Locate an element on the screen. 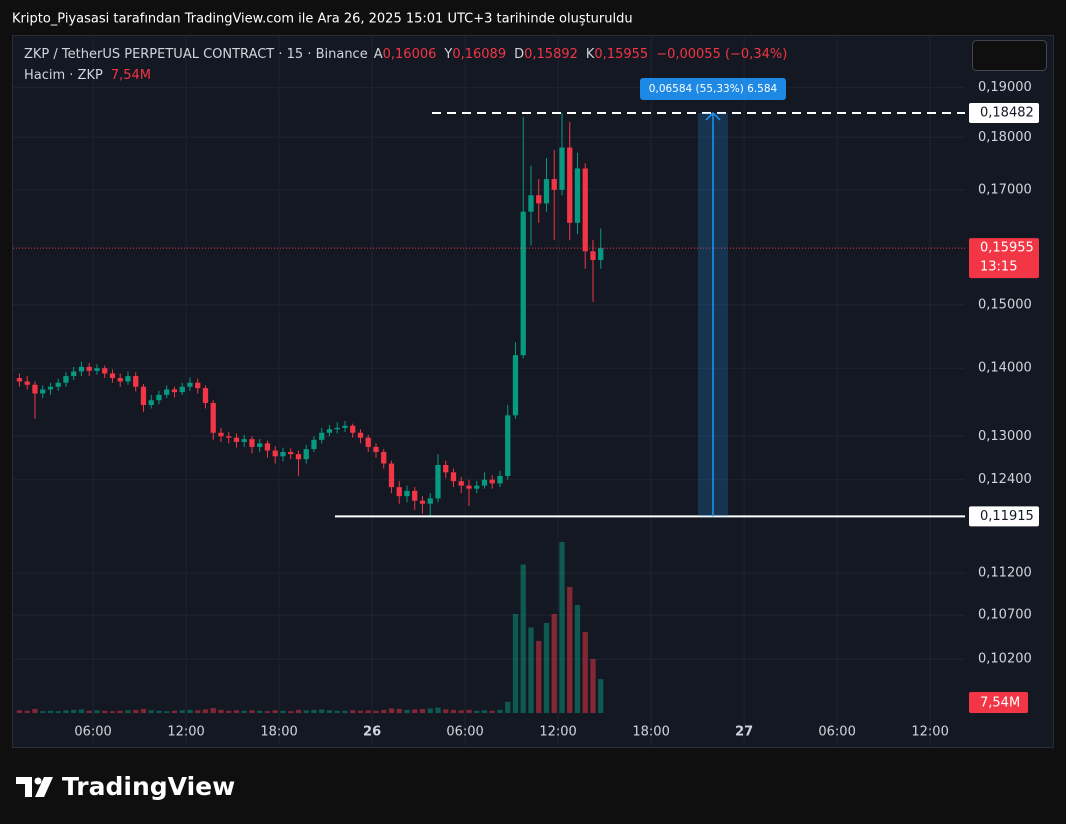 The width and height of the screenshot is (1066, 824). price-label: 0,18482 is located at coordinates (1007, 113).